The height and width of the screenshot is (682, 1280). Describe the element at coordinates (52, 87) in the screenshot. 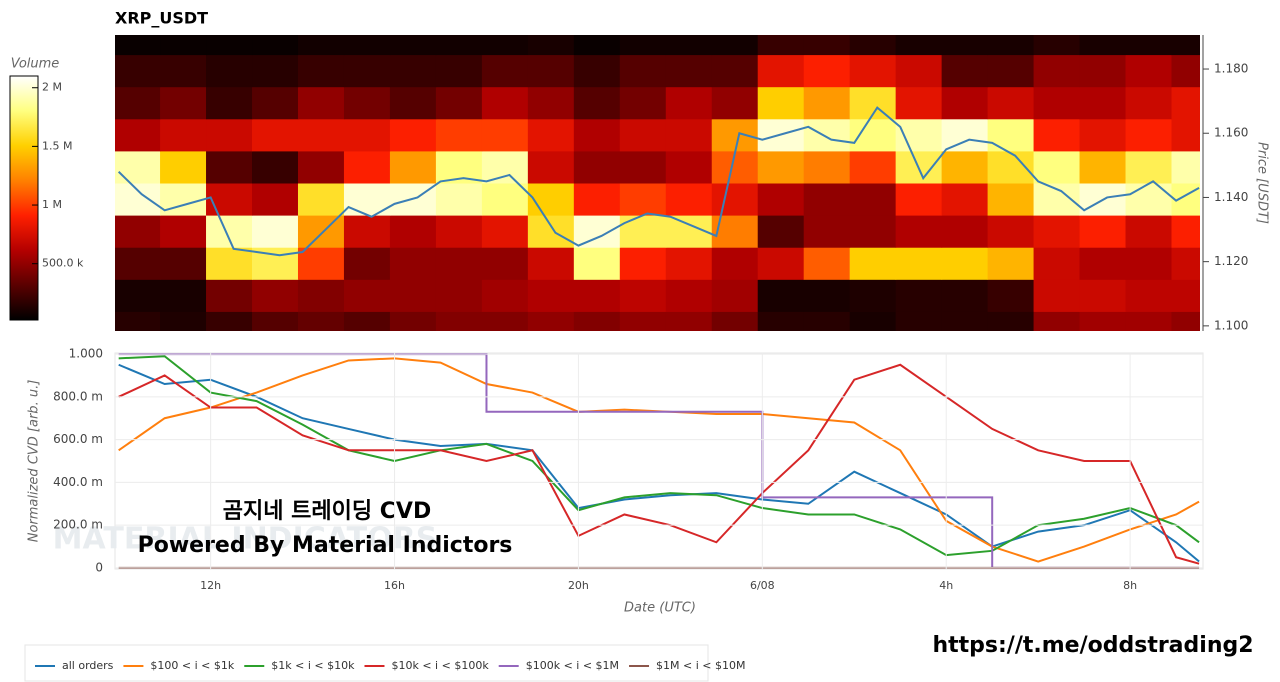

I see `colorbar-tick-label: 2 M` at that location.